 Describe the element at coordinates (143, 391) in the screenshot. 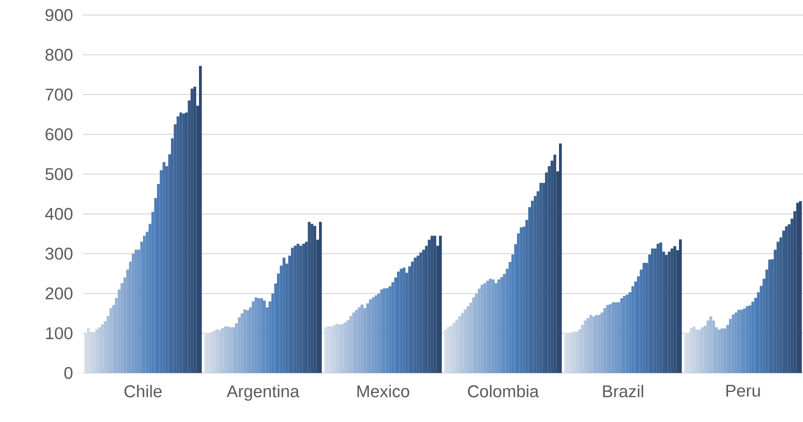

I see `x-tick-label: Chile` at that location.